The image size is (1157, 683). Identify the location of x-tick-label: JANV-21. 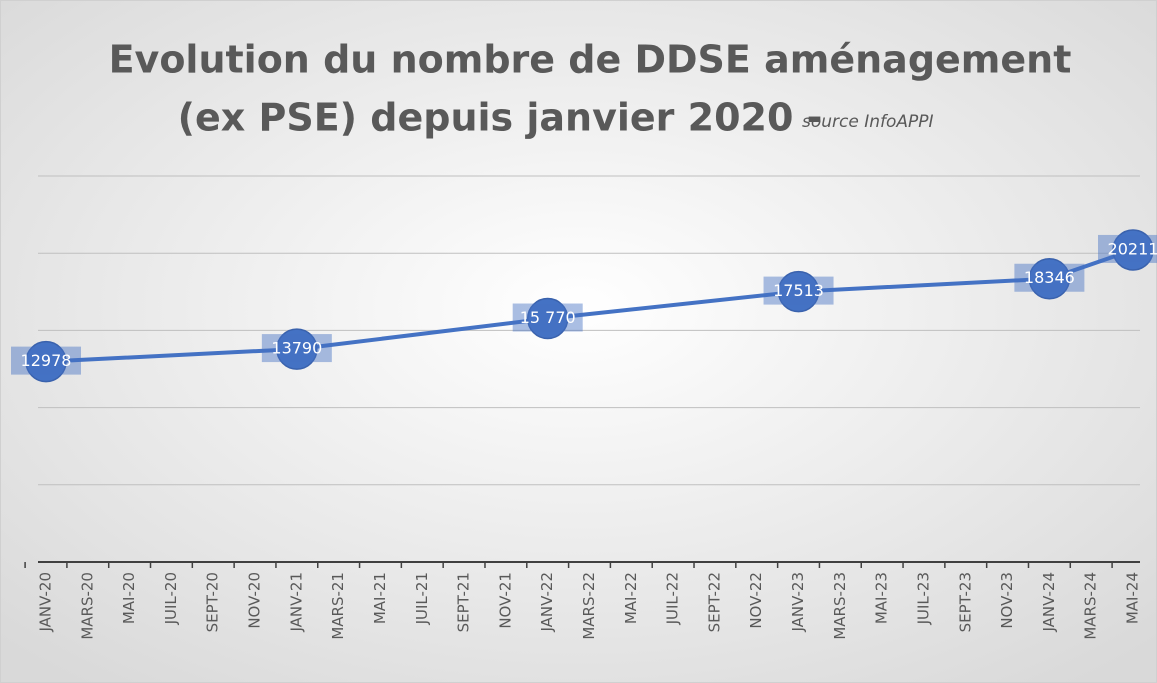
(296, 602).